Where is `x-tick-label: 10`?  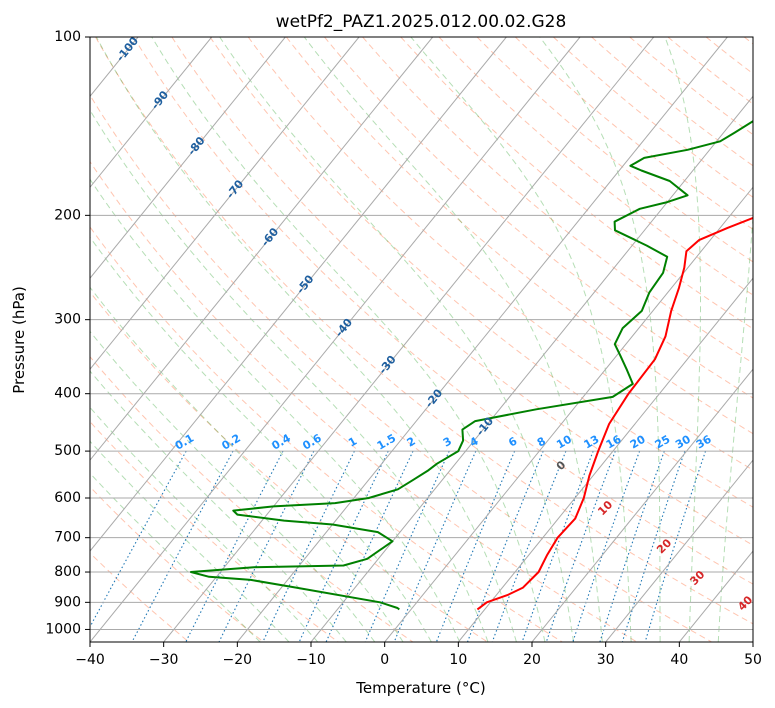
x-tick-label: 10 is located at coordinates (458, 660).